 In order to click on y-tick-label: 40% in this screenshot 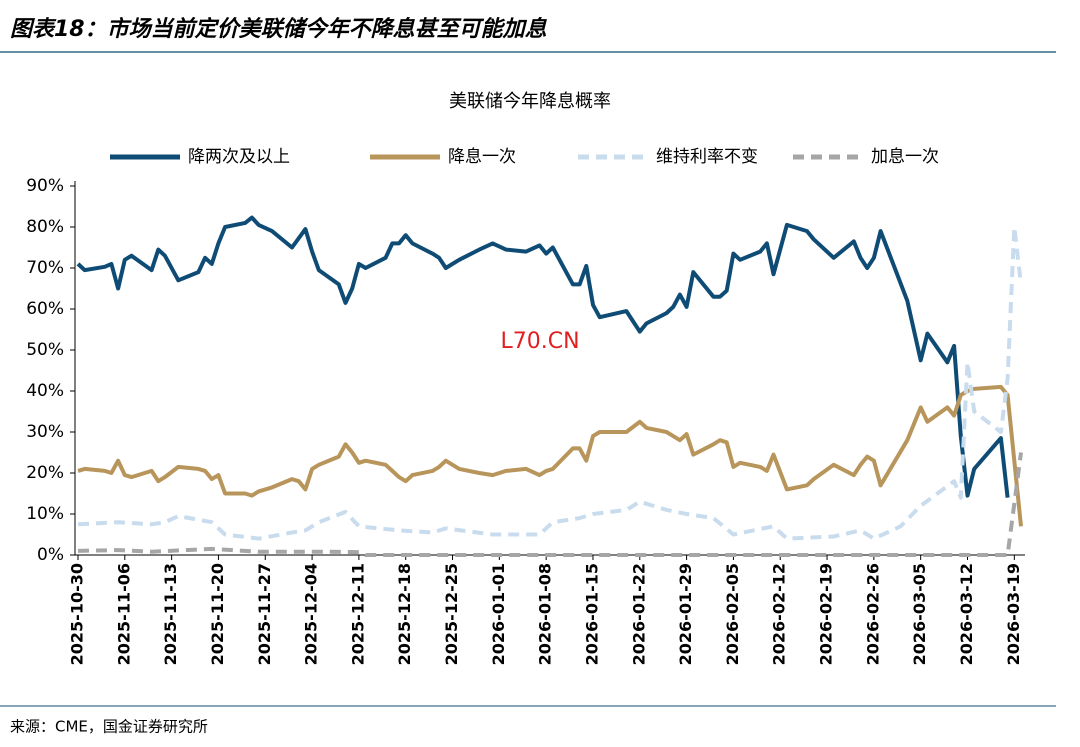, I will do `click(45, 391)`.